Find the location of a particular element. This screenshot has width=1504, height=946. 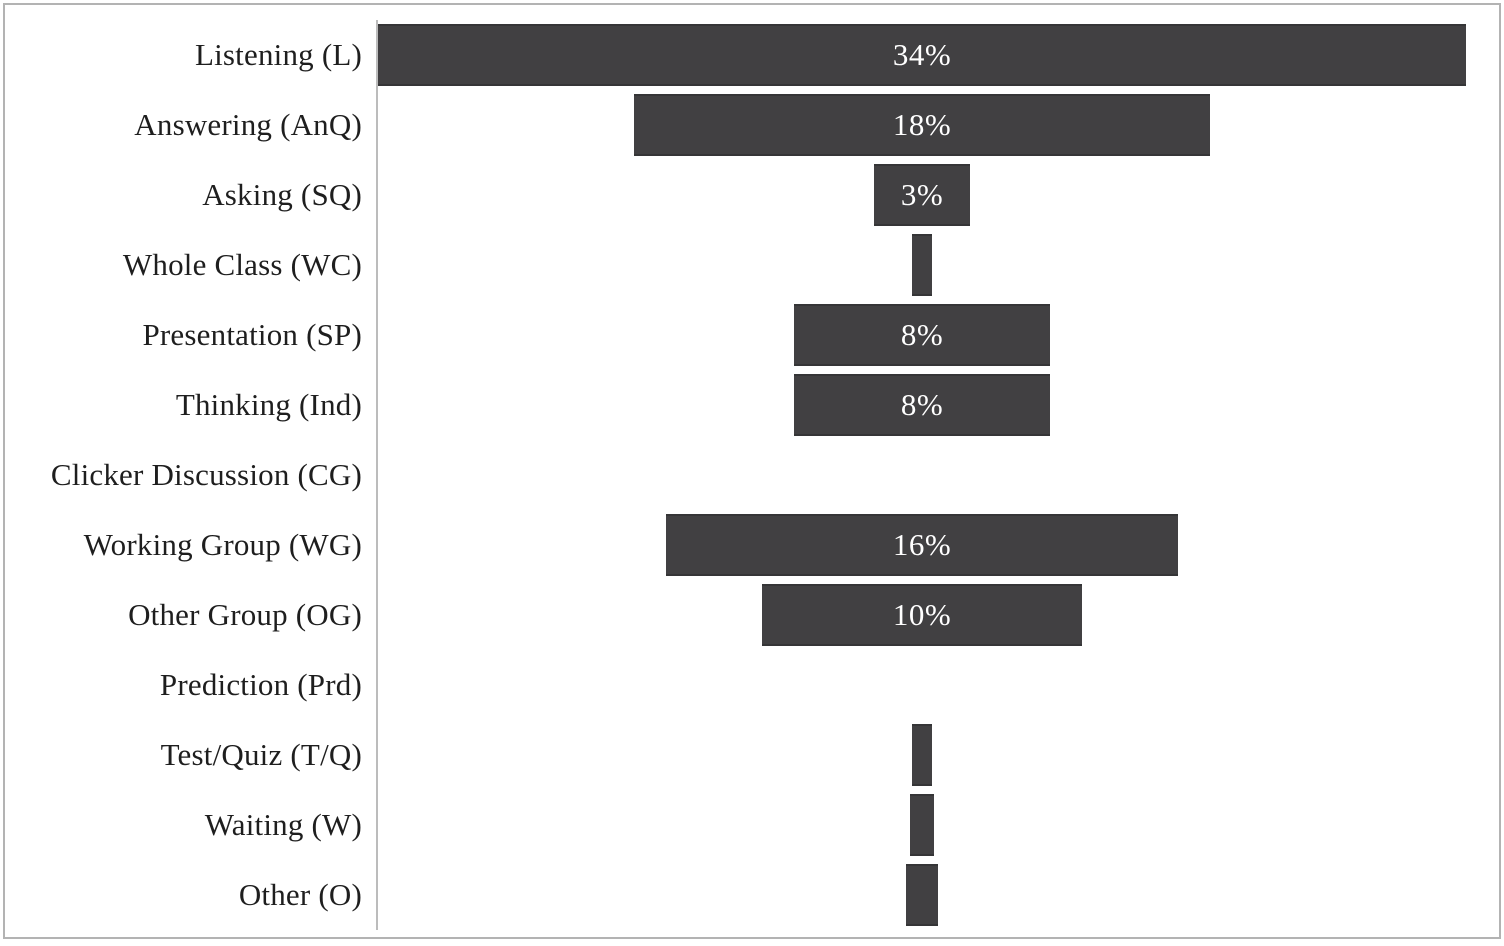

bar: 18% is located at coordinates (922, 125).